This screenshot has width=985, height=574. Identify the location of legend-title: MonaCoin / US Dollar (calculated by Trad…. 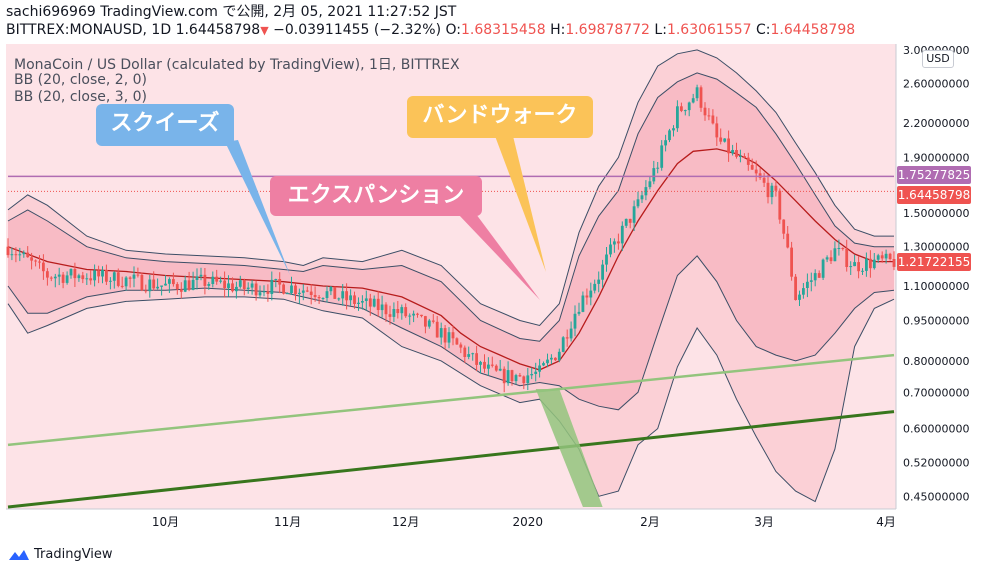
(237, 65).